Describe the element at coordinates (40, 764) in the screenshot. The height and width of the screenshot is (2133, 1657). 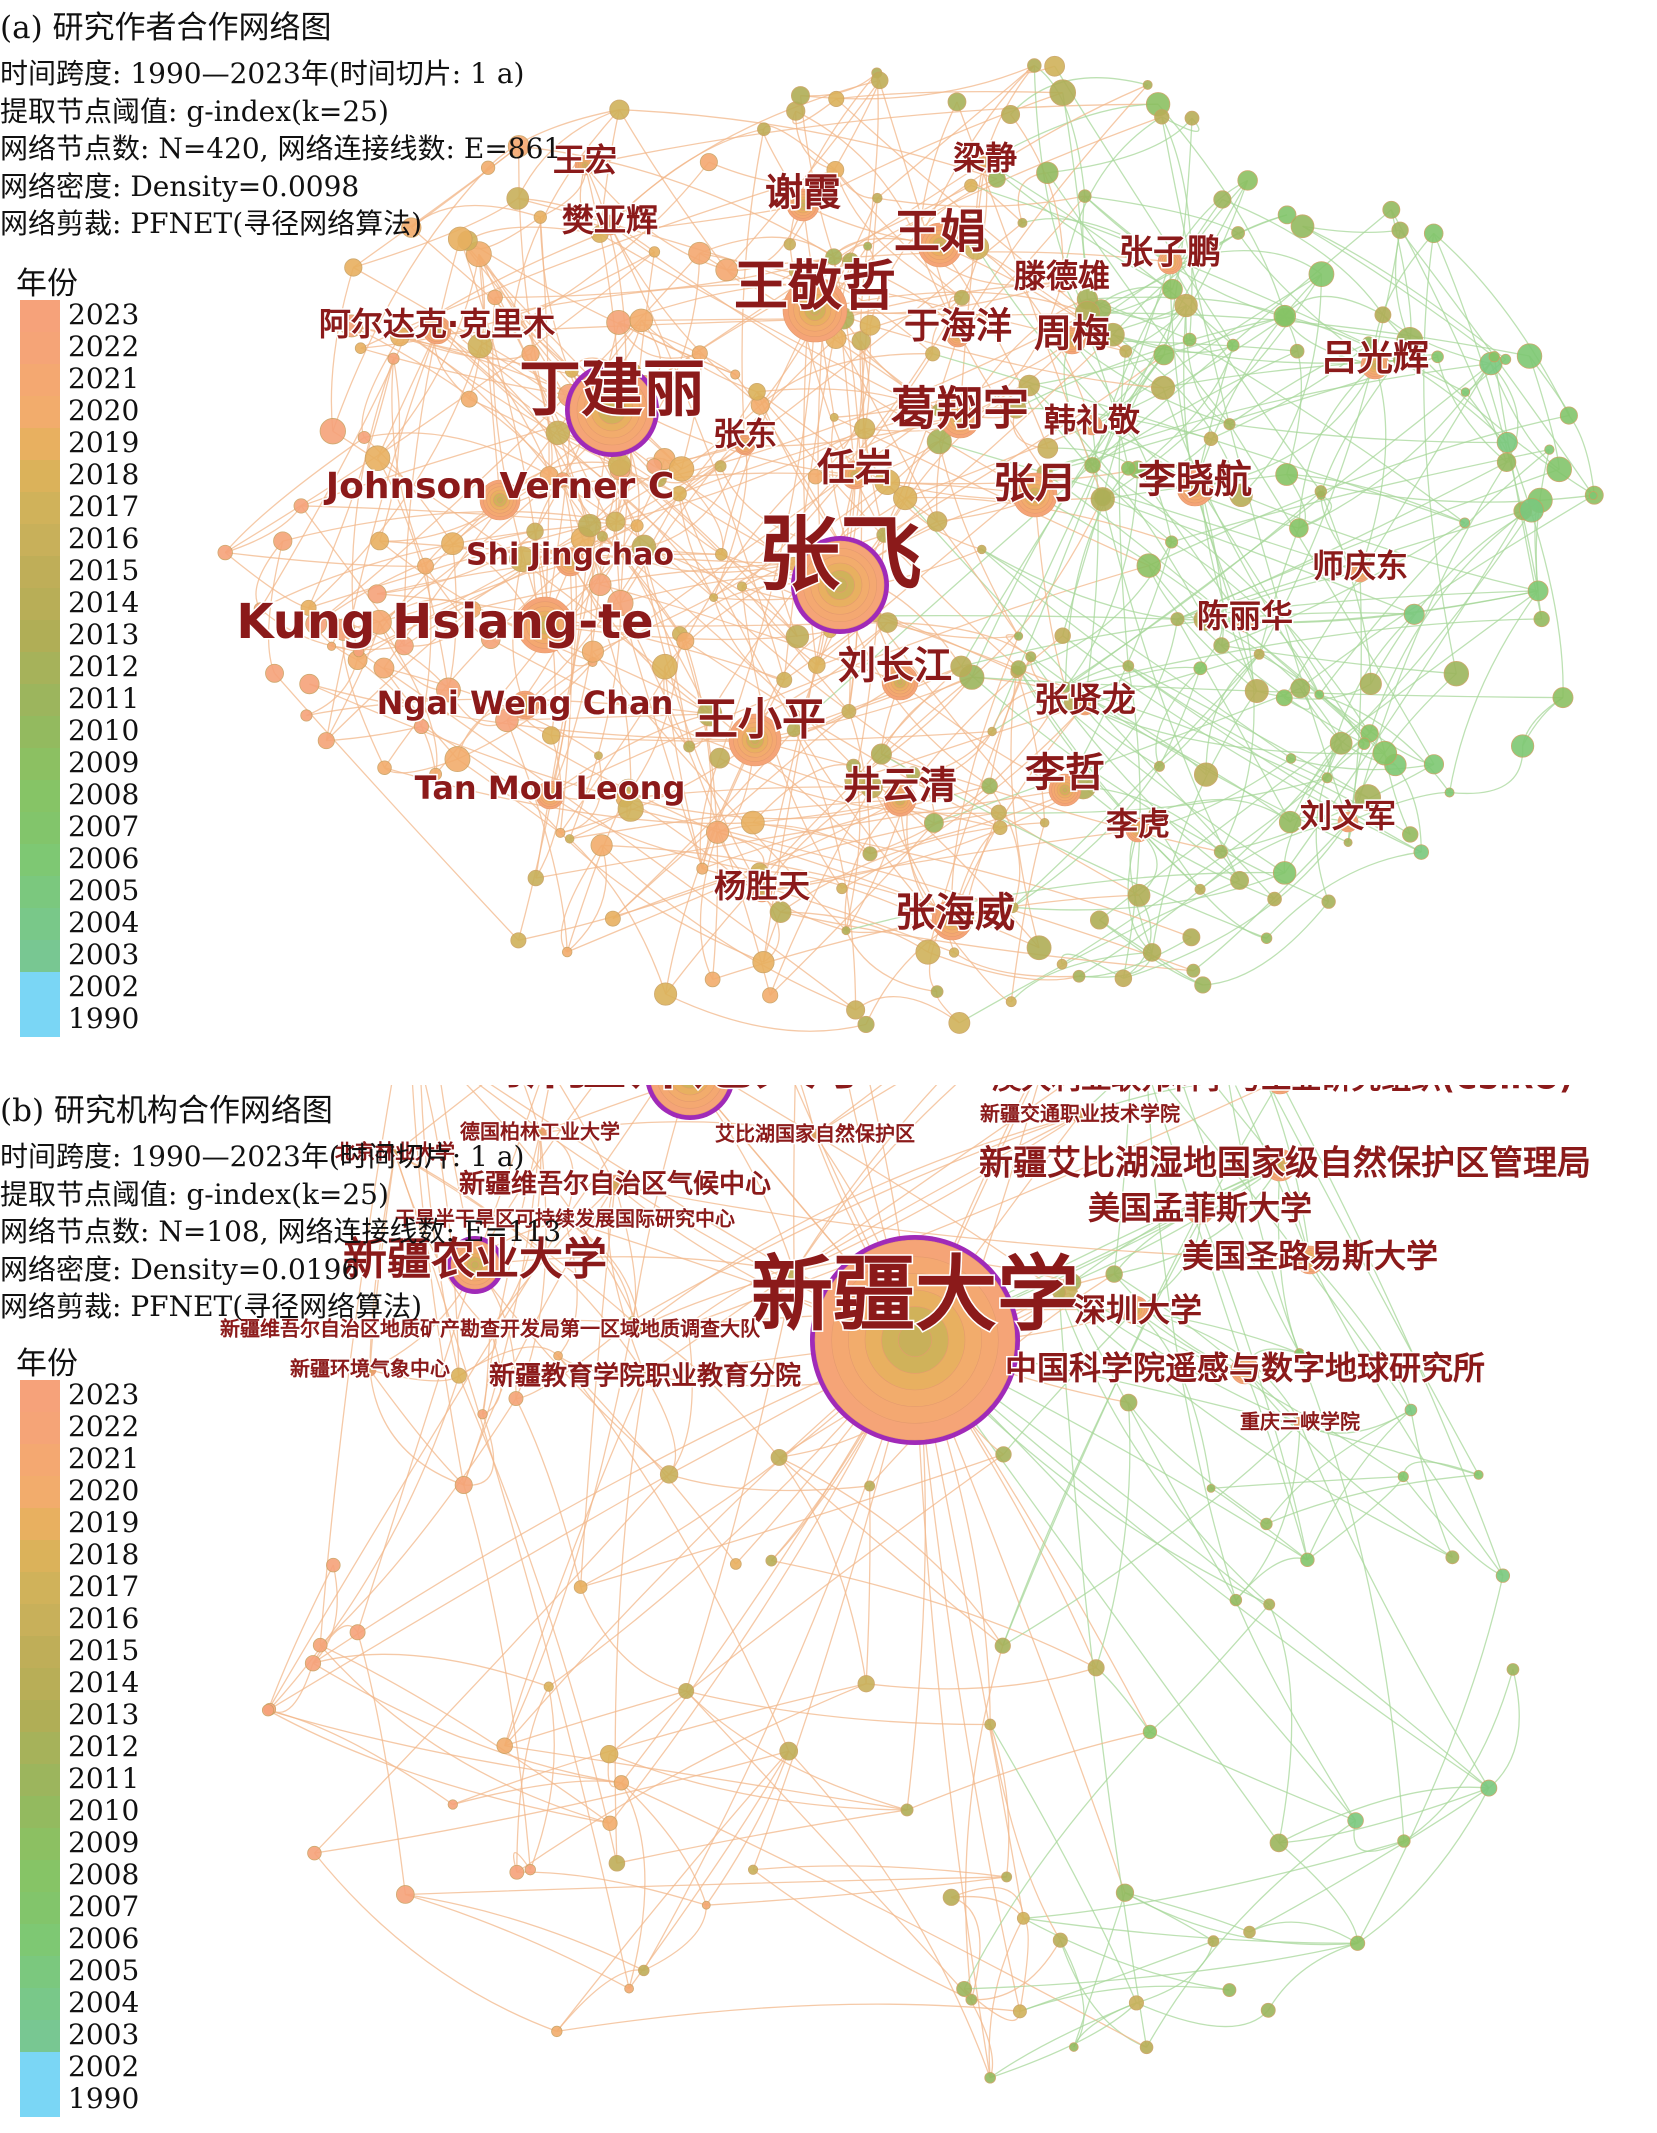
I see `panel-a-legend-swatch` at that location.